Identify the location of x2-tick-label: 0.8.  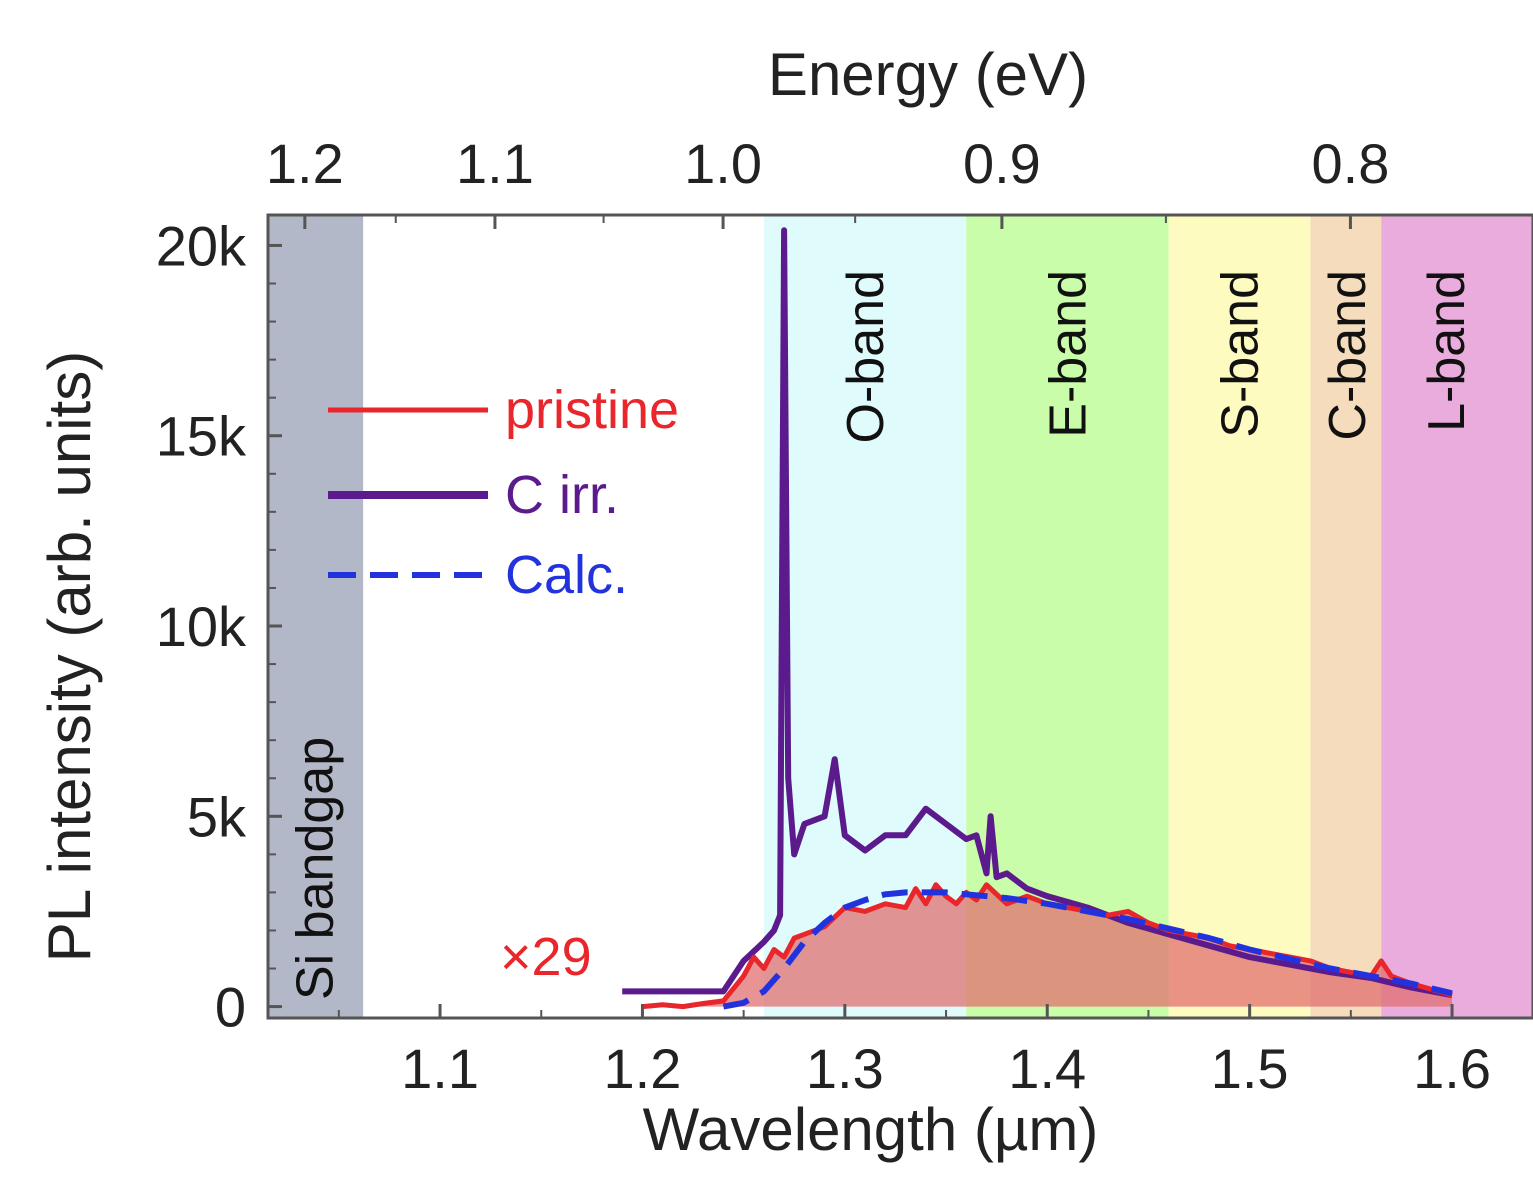
(1351, 163).